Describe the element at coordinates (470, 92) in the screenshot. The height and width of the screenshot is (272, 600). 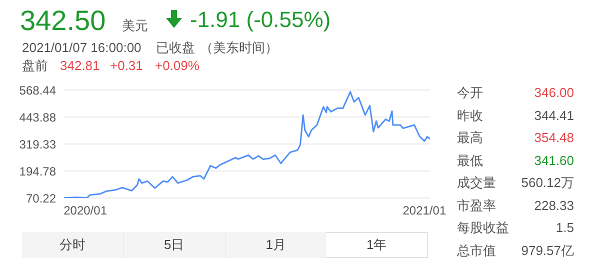
I see `text: 今开` at that location.